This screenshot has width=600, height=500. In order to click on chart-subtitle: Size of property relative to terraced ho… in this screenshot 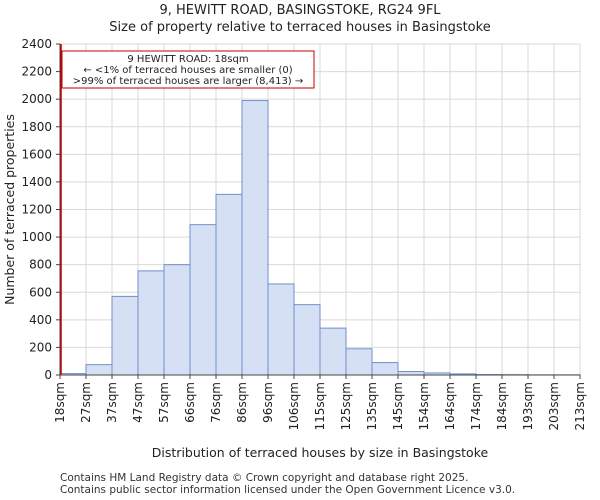, I will do `click(300, 27)`.